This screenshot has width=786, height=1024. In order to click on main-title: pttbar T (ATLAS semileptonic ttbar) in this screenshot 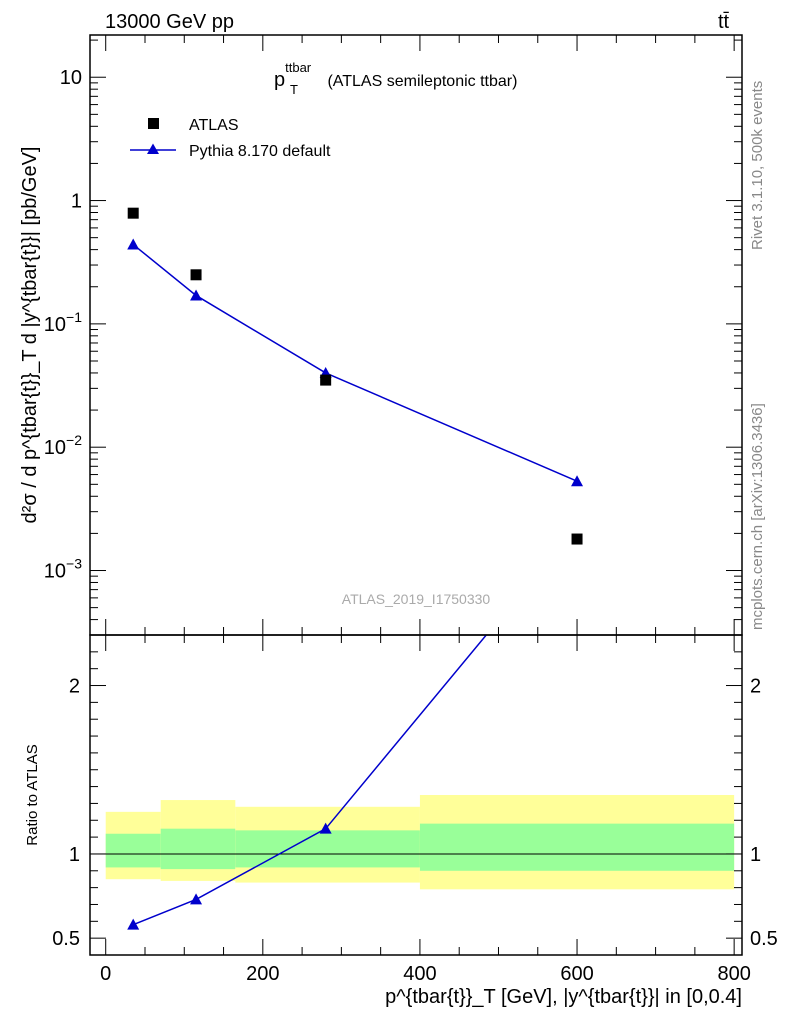, I will do `click(395, 78)`.